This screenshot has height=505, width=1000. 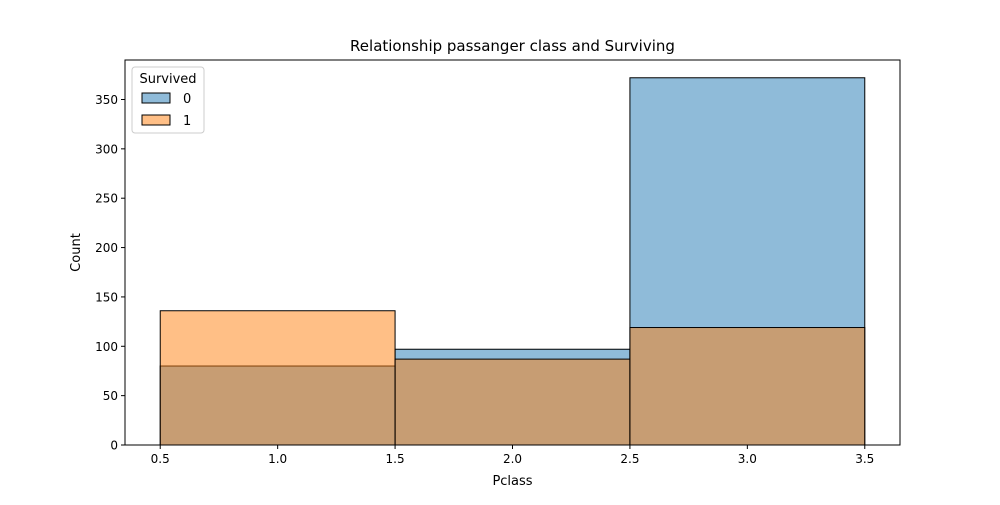 I want to click on x-axis-label: Pclass, so click(x=512, y=481).